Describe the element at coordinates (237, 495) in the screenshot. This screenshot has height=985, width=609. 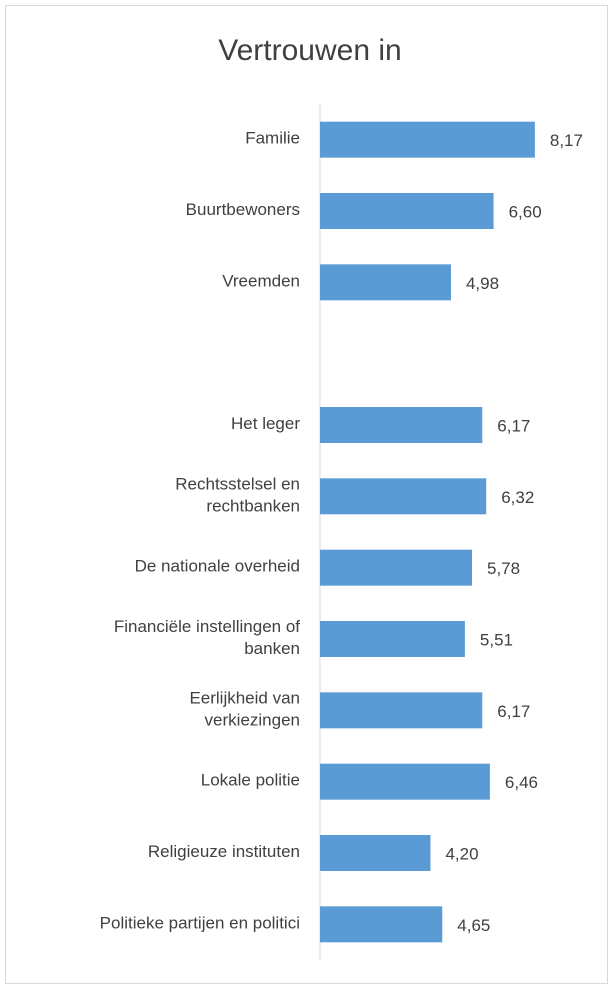
I see `y-tick-label: Rechtsstelsel en rechtbanken` at that location.